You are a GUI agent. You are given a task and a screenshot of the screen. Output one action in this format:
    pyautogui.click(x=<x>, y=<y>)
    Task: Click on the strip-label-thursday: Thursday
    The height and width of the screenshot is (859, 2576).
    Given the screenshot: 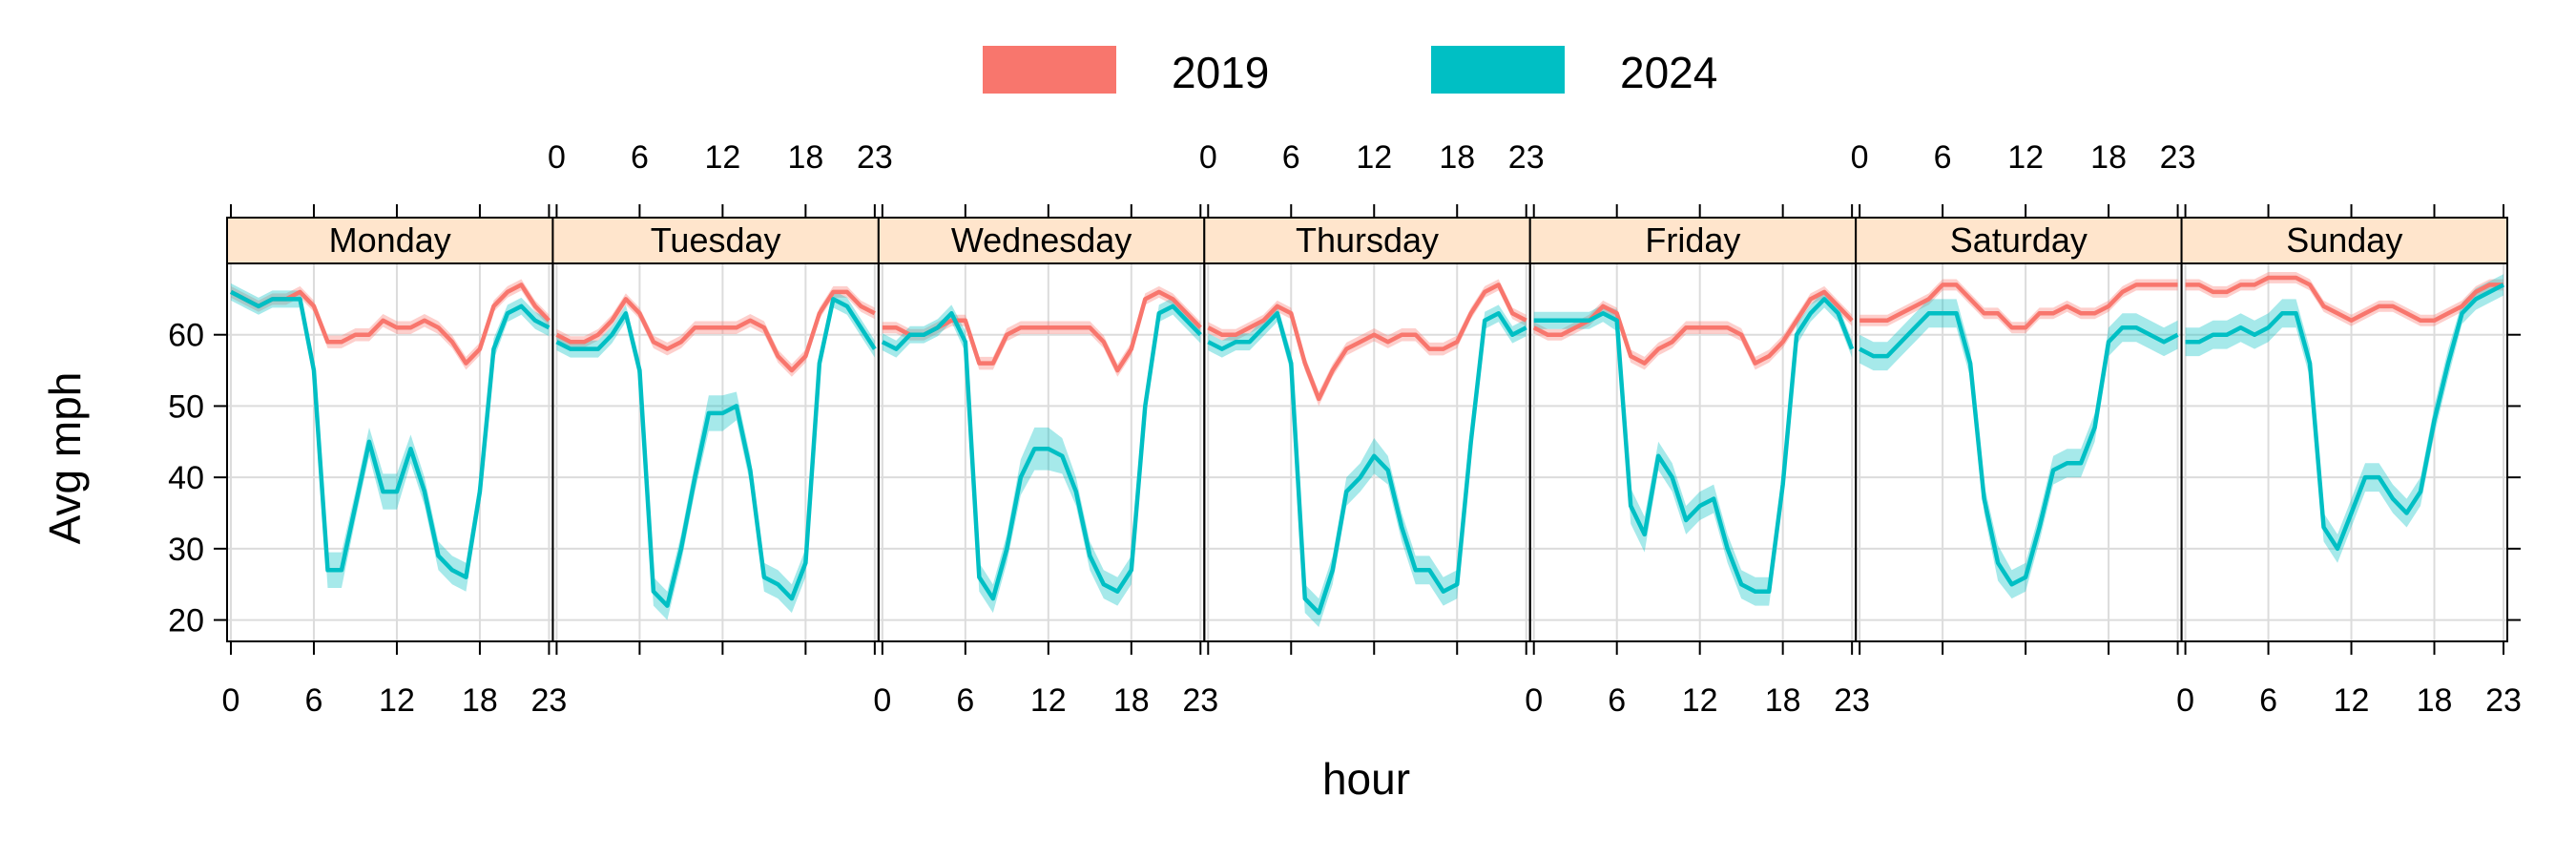 What is the action you would take?
    pyautogui.click(x=1367, y=240)
    